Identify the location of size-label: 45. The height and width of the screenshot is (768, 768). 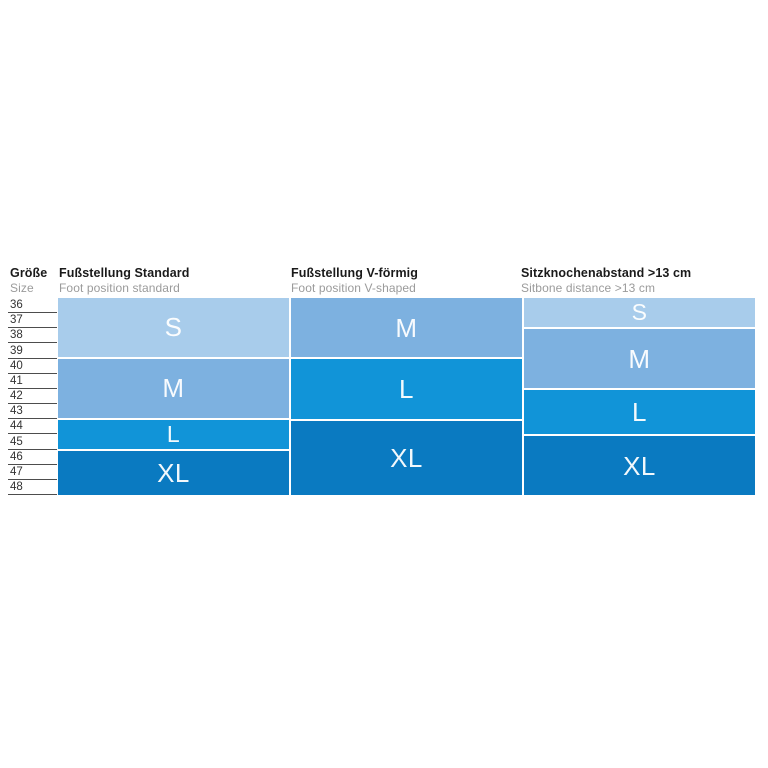
(16, 441).